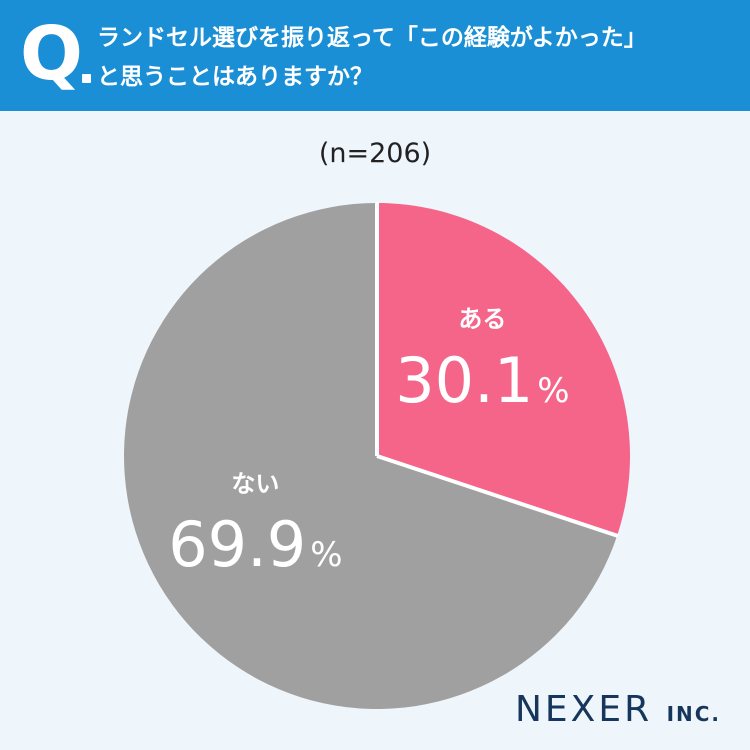 Image resolution: width=750 pixels, height=750 pixels. I want to click on question-mark-letter: Q, so click(51, 54).